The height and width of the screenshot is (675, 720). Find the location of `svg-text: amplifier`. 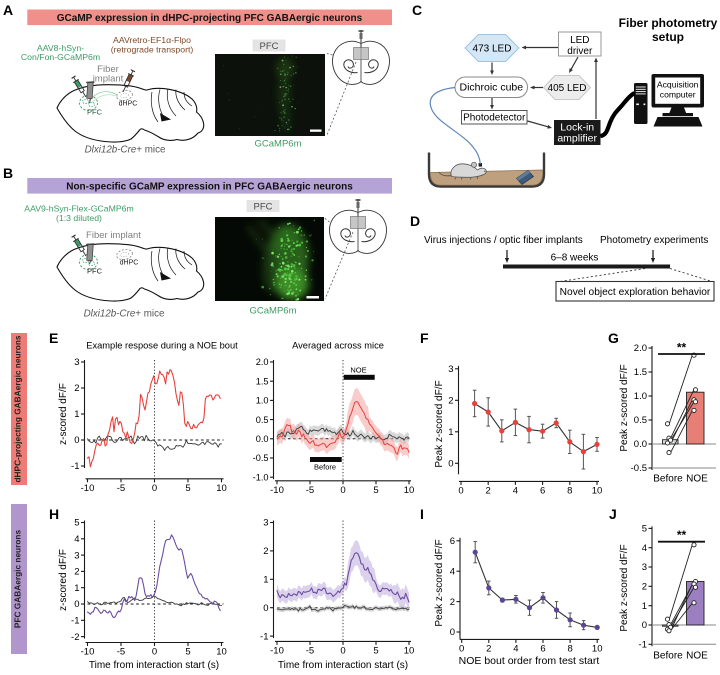

svg-text: amplifier is located at coordinates (577, 139).